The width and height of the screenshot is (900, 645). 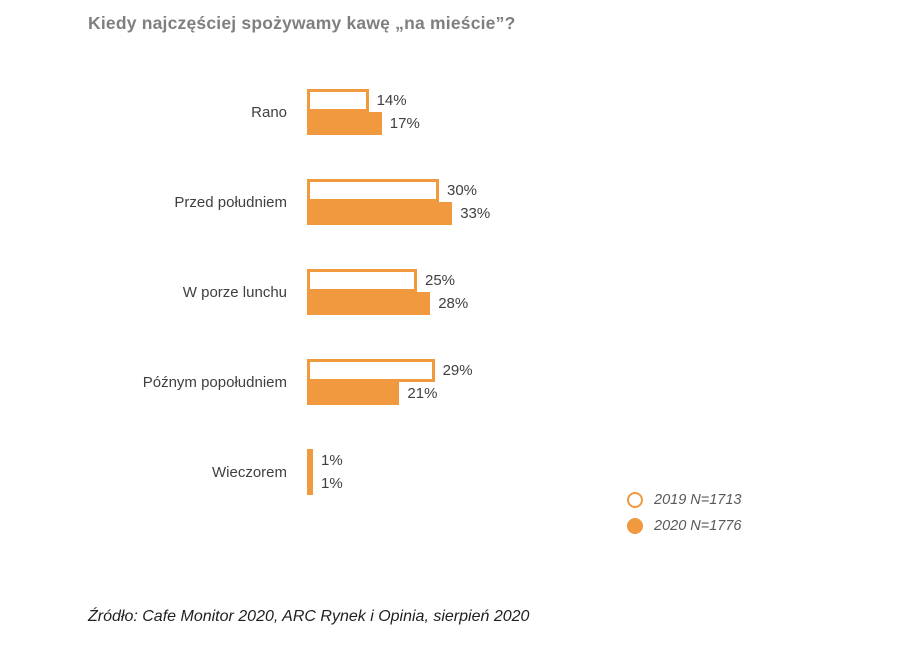 What do you see at coordinates (698, 500) in the screenshot?
I see `legend-label-2019: 2019 N=1713` at bounding box center [698, 500].